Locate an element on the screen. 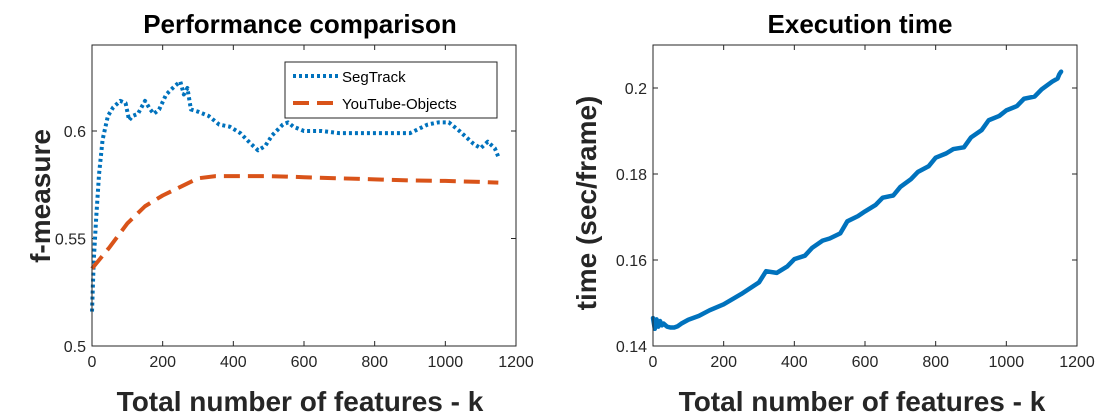 The image size is (1120, 420). y-tick-label: 0.5 is located at coordinates (75, 347).